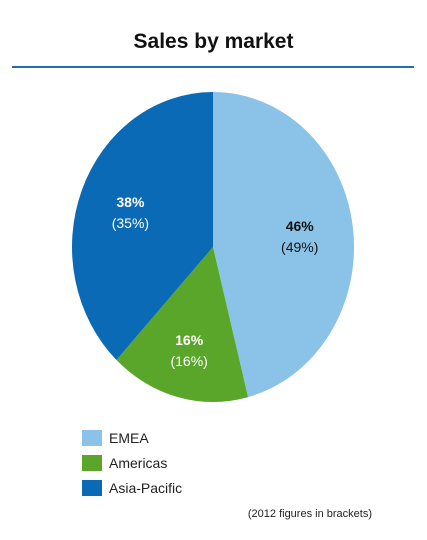 This screenshot has width=427, height=540. What do you see at coordinates (188, 361) in the screenshot?
I see `slice-sublabel-americas: (16%)` at bounding box center [188, 361].